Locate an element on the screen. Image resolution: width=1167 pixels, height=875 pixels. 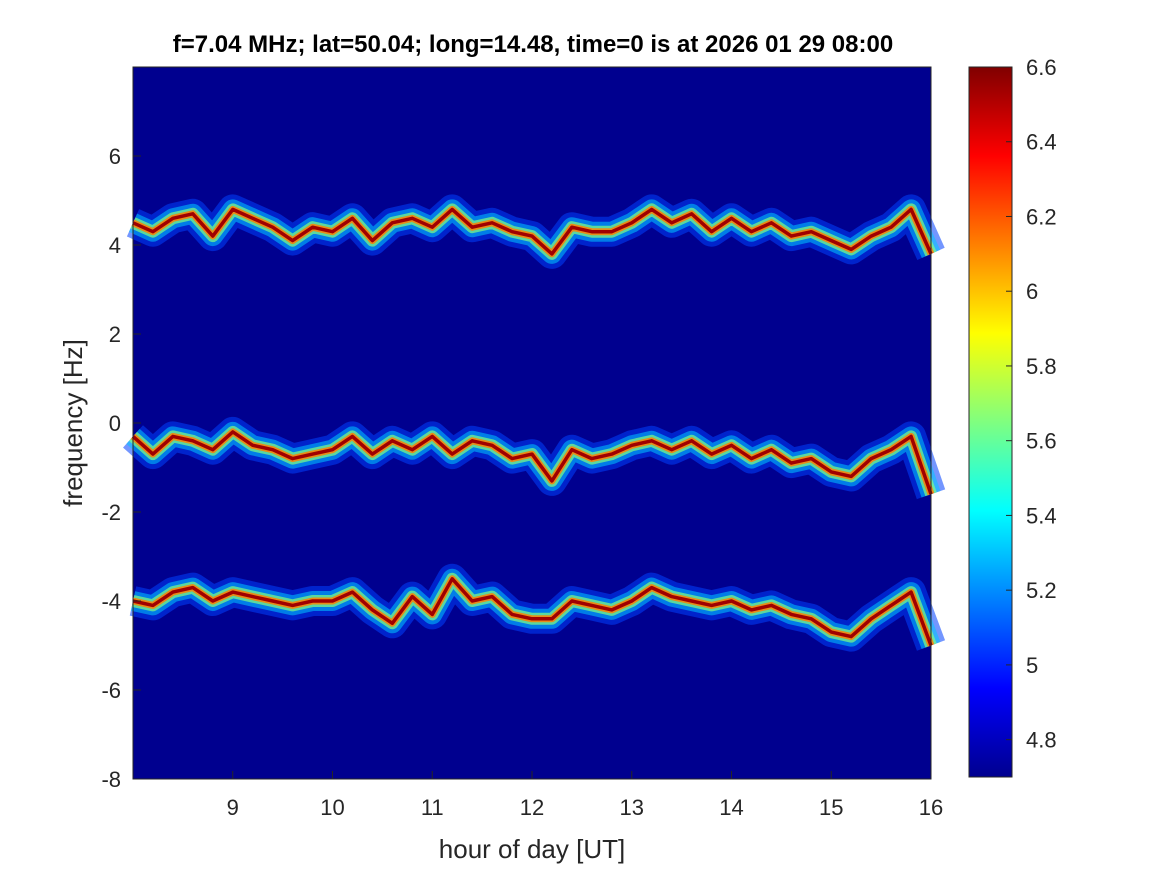
x-tick-label: 11 is located at coordinates (432, 807).